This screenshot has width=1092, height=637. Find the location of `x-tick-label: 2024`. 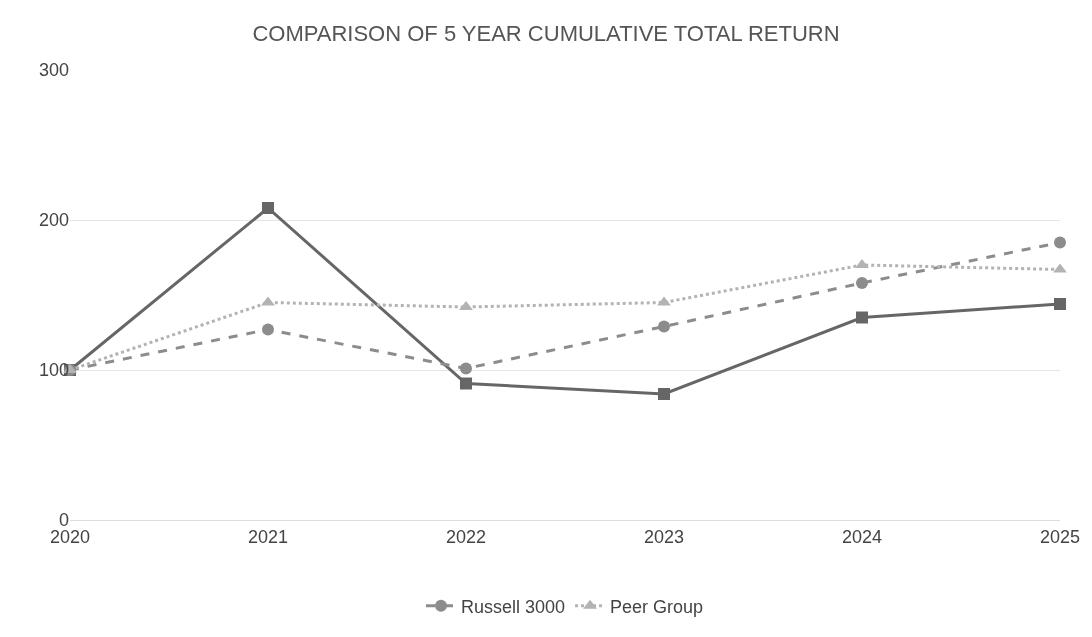

x-tick-label: 2024 is located at coordinates (862, 536).